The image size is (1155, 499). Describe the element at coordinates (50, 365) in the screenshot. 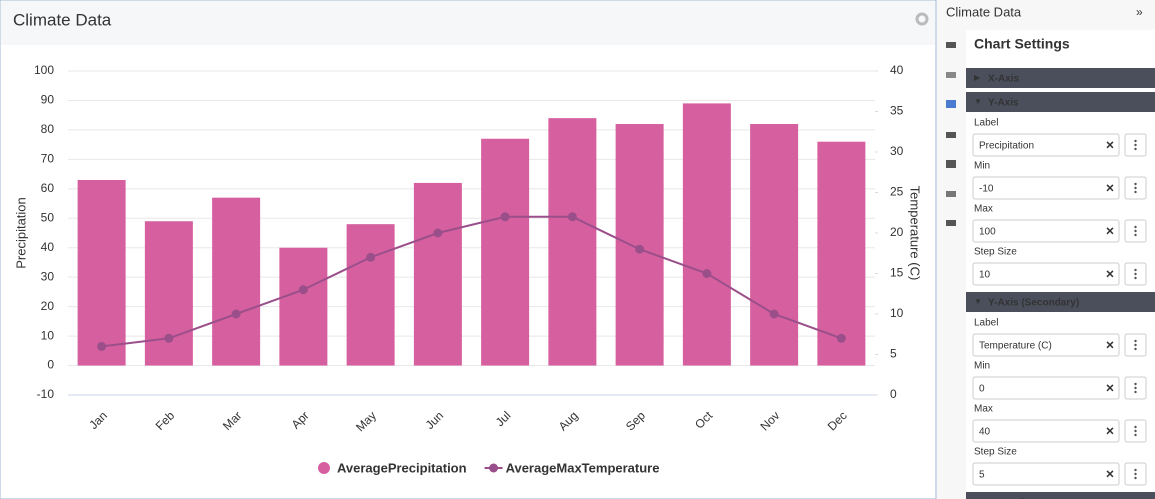

I see `y-tick-label: 0` at that location.